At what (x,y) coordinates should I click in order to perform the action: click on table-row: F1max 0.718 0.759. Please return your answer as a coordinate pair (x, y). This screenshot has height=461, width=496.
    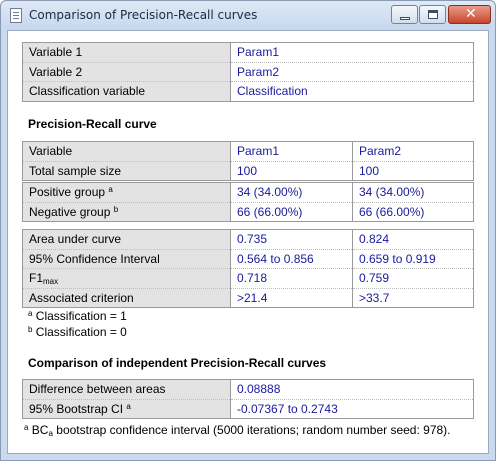
    Looking at the image, I should click on (248, 278).